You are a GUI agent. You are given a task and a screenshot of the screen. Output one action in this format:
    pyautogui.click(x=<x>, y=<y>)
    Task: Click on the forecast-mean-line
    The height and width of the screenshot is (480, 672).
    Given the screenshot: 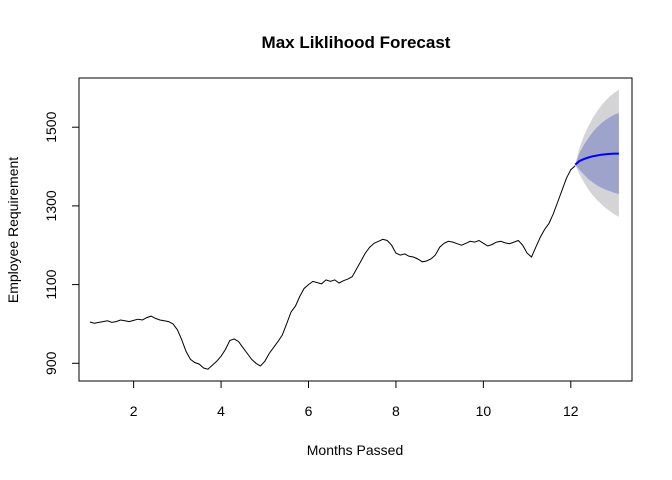 What is the action you would take?
    pyautogui.click(x=596, y=159)
    